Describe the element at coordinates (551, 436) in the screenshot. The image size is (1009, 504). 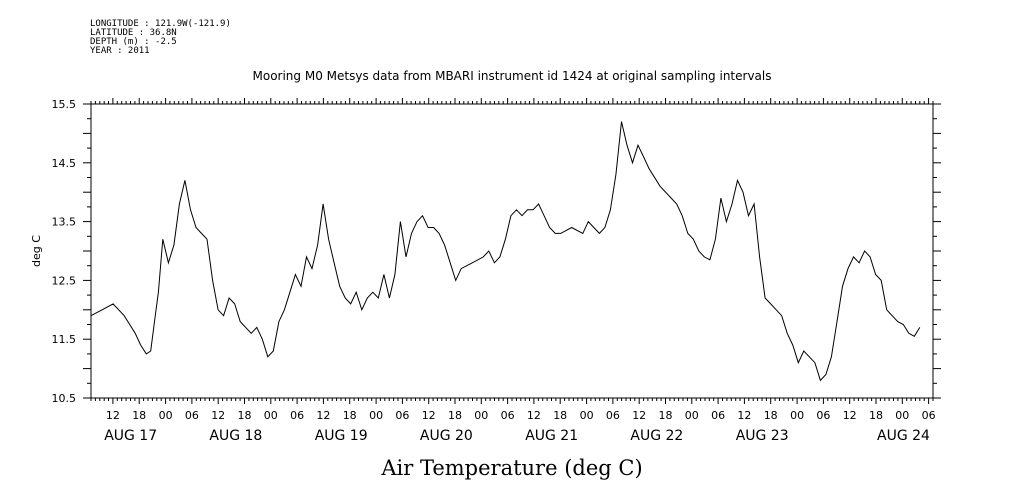
I see `x-date-label: AUG 21` at that location.